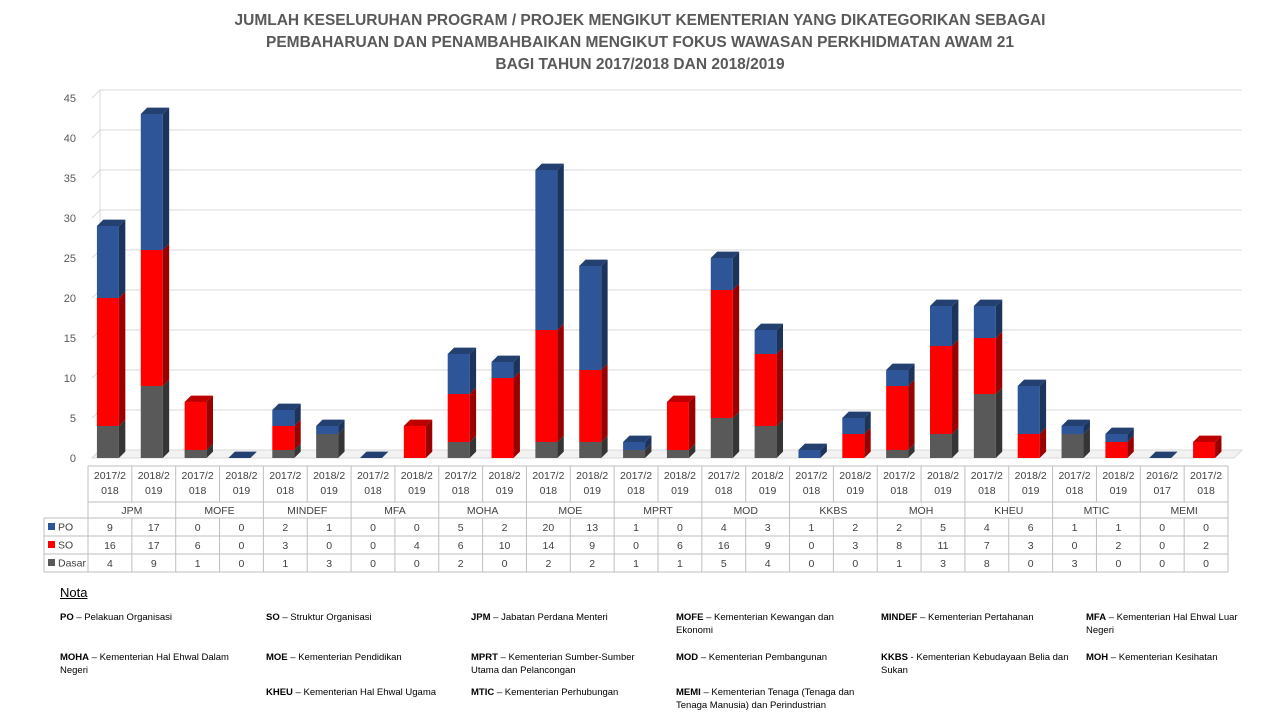 The image size is (1280, 720). What do you see at coordinates (976, 617) in the screenshot?
I see `nota-item: MINDEF – Kementerian Pertahanan` at bounding box center [976, 617].